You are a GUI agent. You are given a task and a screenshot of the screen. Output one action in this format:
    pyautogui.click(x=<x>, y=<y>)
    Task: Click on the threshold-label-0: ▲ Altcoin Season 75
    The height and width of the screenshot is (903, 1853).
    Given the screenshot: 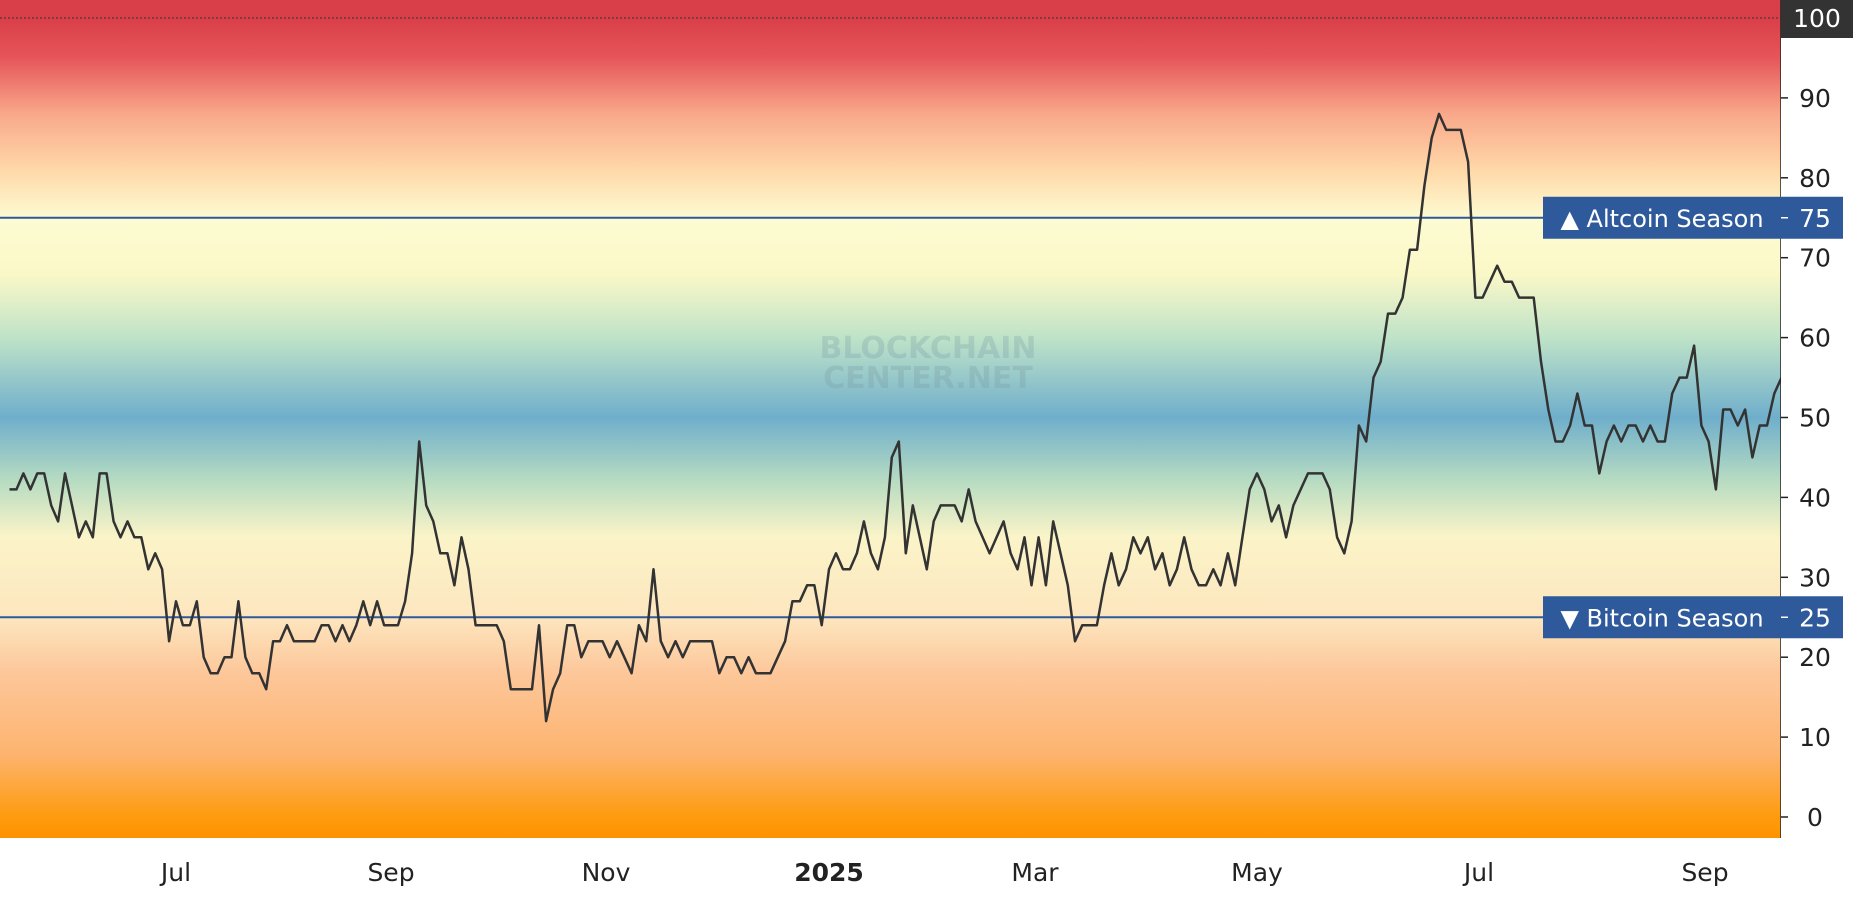 What is the action you would take?
    pyautogui.click(x=1693, y=217)
    